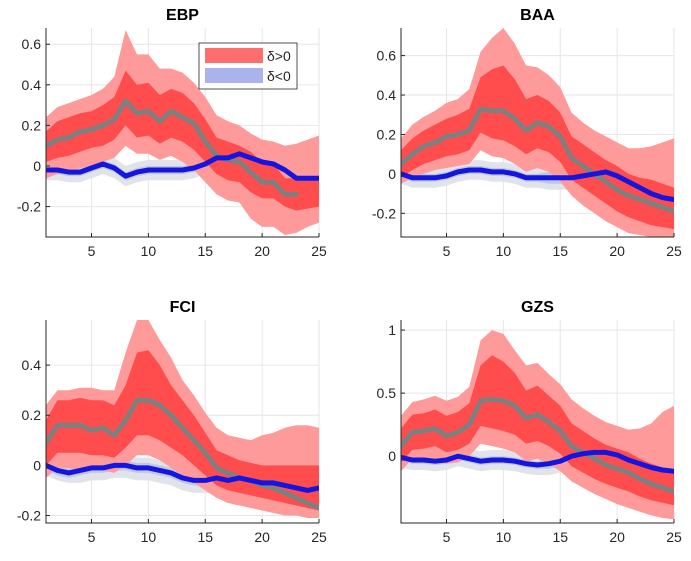 This screenshot has width=691, height=561. What do you see at coordinates (387, 393) in the screenshot?
I see `y-tick-label: 0.5` at bounding box center [387, 393].